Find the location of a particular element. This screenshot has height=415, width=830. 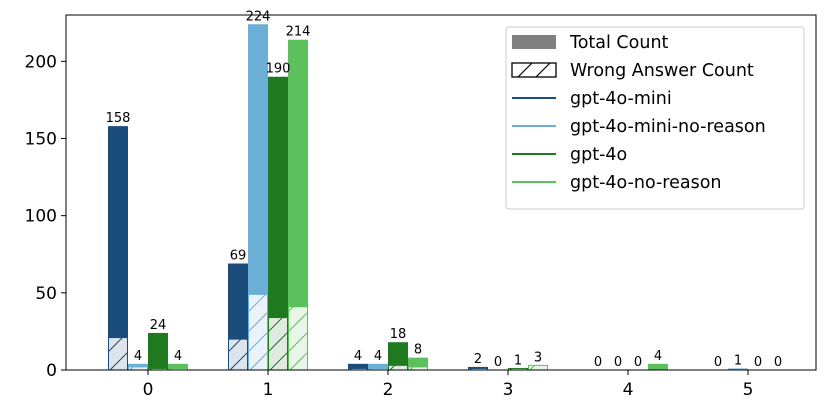

data-label-gpt-4o-mini-no-reason-cat-5: 1 is located at coordinates (738, 360).